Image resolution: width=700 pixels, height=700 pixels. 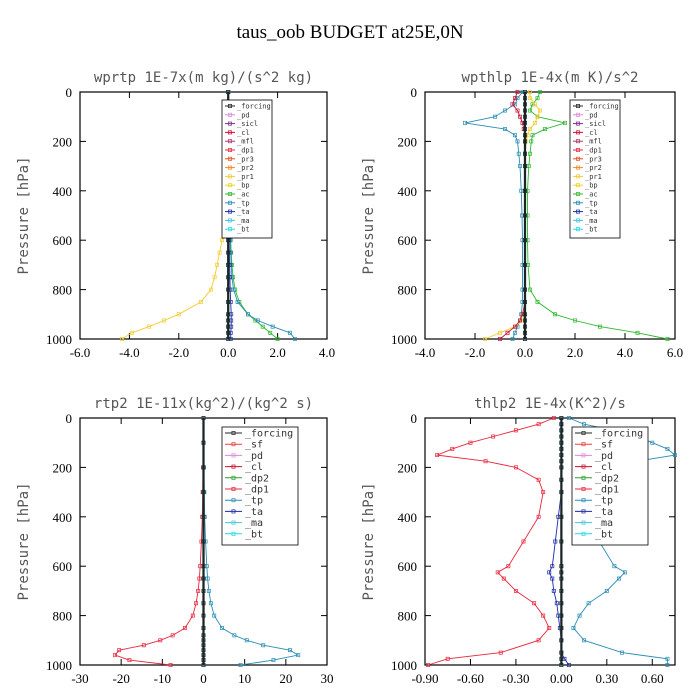 I want to click on panel-1-legend-label: _bp, so click(x=243, y=186).